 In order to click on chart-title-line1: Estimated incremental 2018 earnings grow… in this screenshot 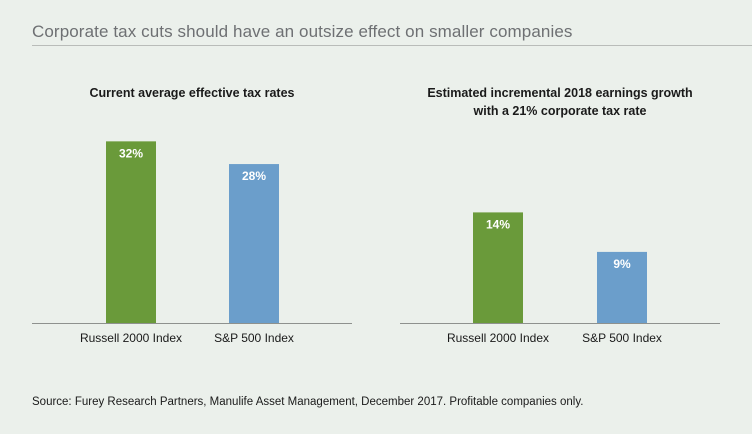, I will do `click(560, 93)`.